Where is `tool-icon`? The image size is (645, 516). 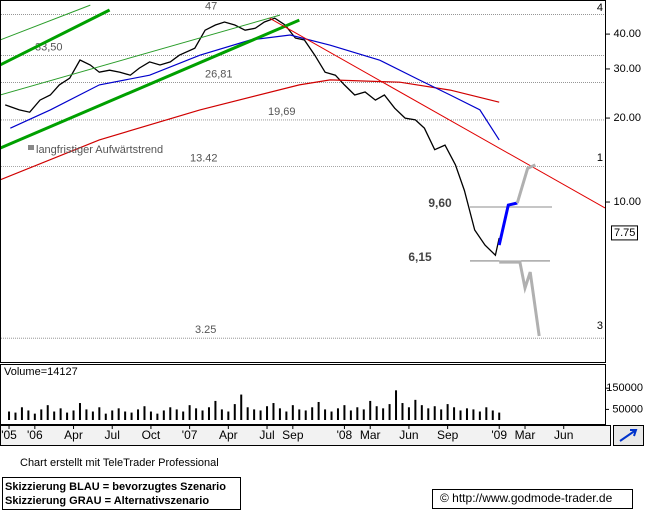
tool-icon is located at coordinates (628, 435).